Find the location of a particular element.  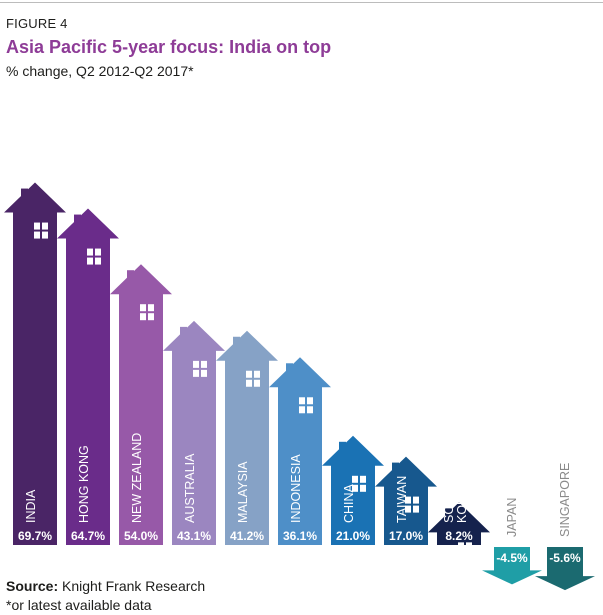

source-prefix: Source: is located at coordinates (32, 586).